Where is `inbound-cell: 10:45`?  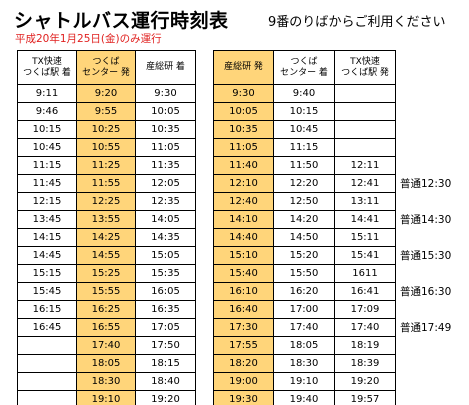
inbound-cell: 10:45 is located at coordinates (304, 129).